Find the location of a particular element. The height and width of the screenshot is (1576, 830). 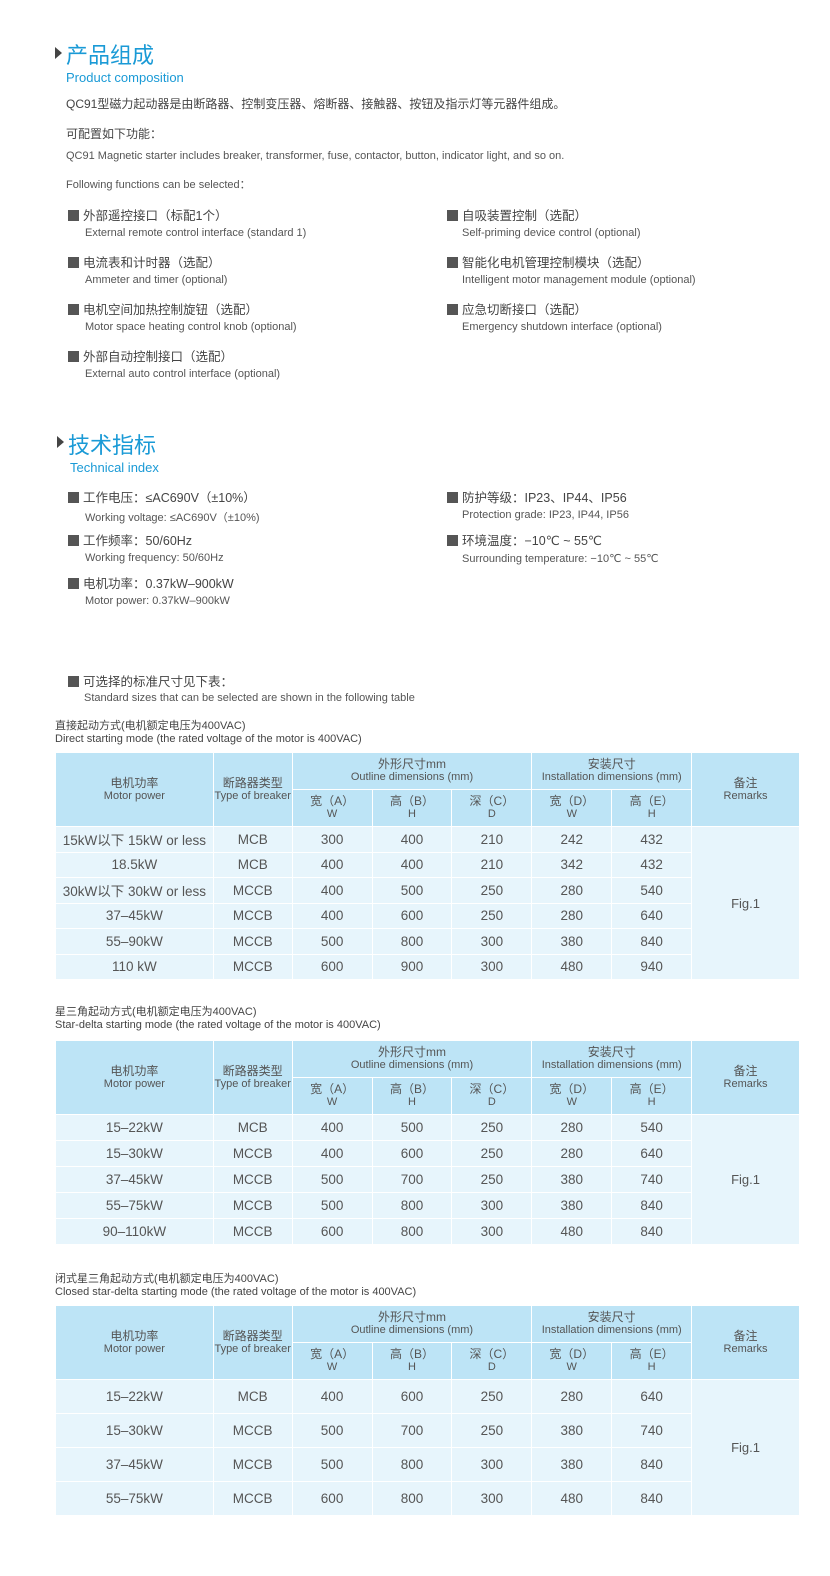

header-breaker-type-cn: 断路器类型 is located at coordinates (252, 1070).